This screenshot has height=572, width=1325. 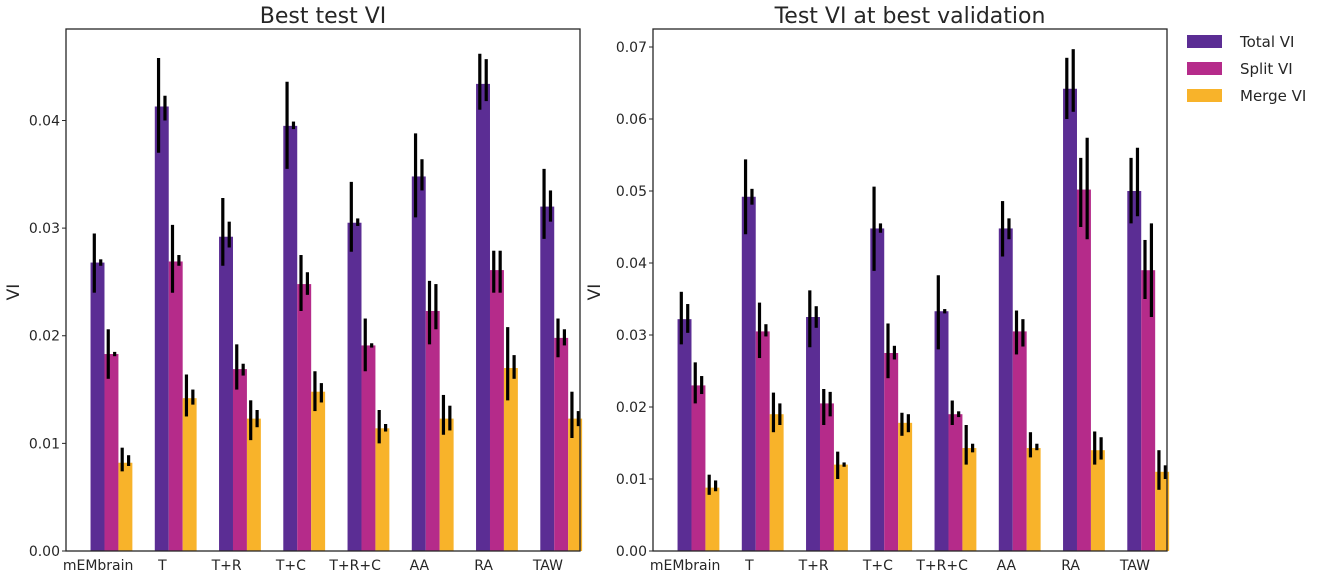 I want to click on y-tick-label: 0.06, so click(x=631, y=120).